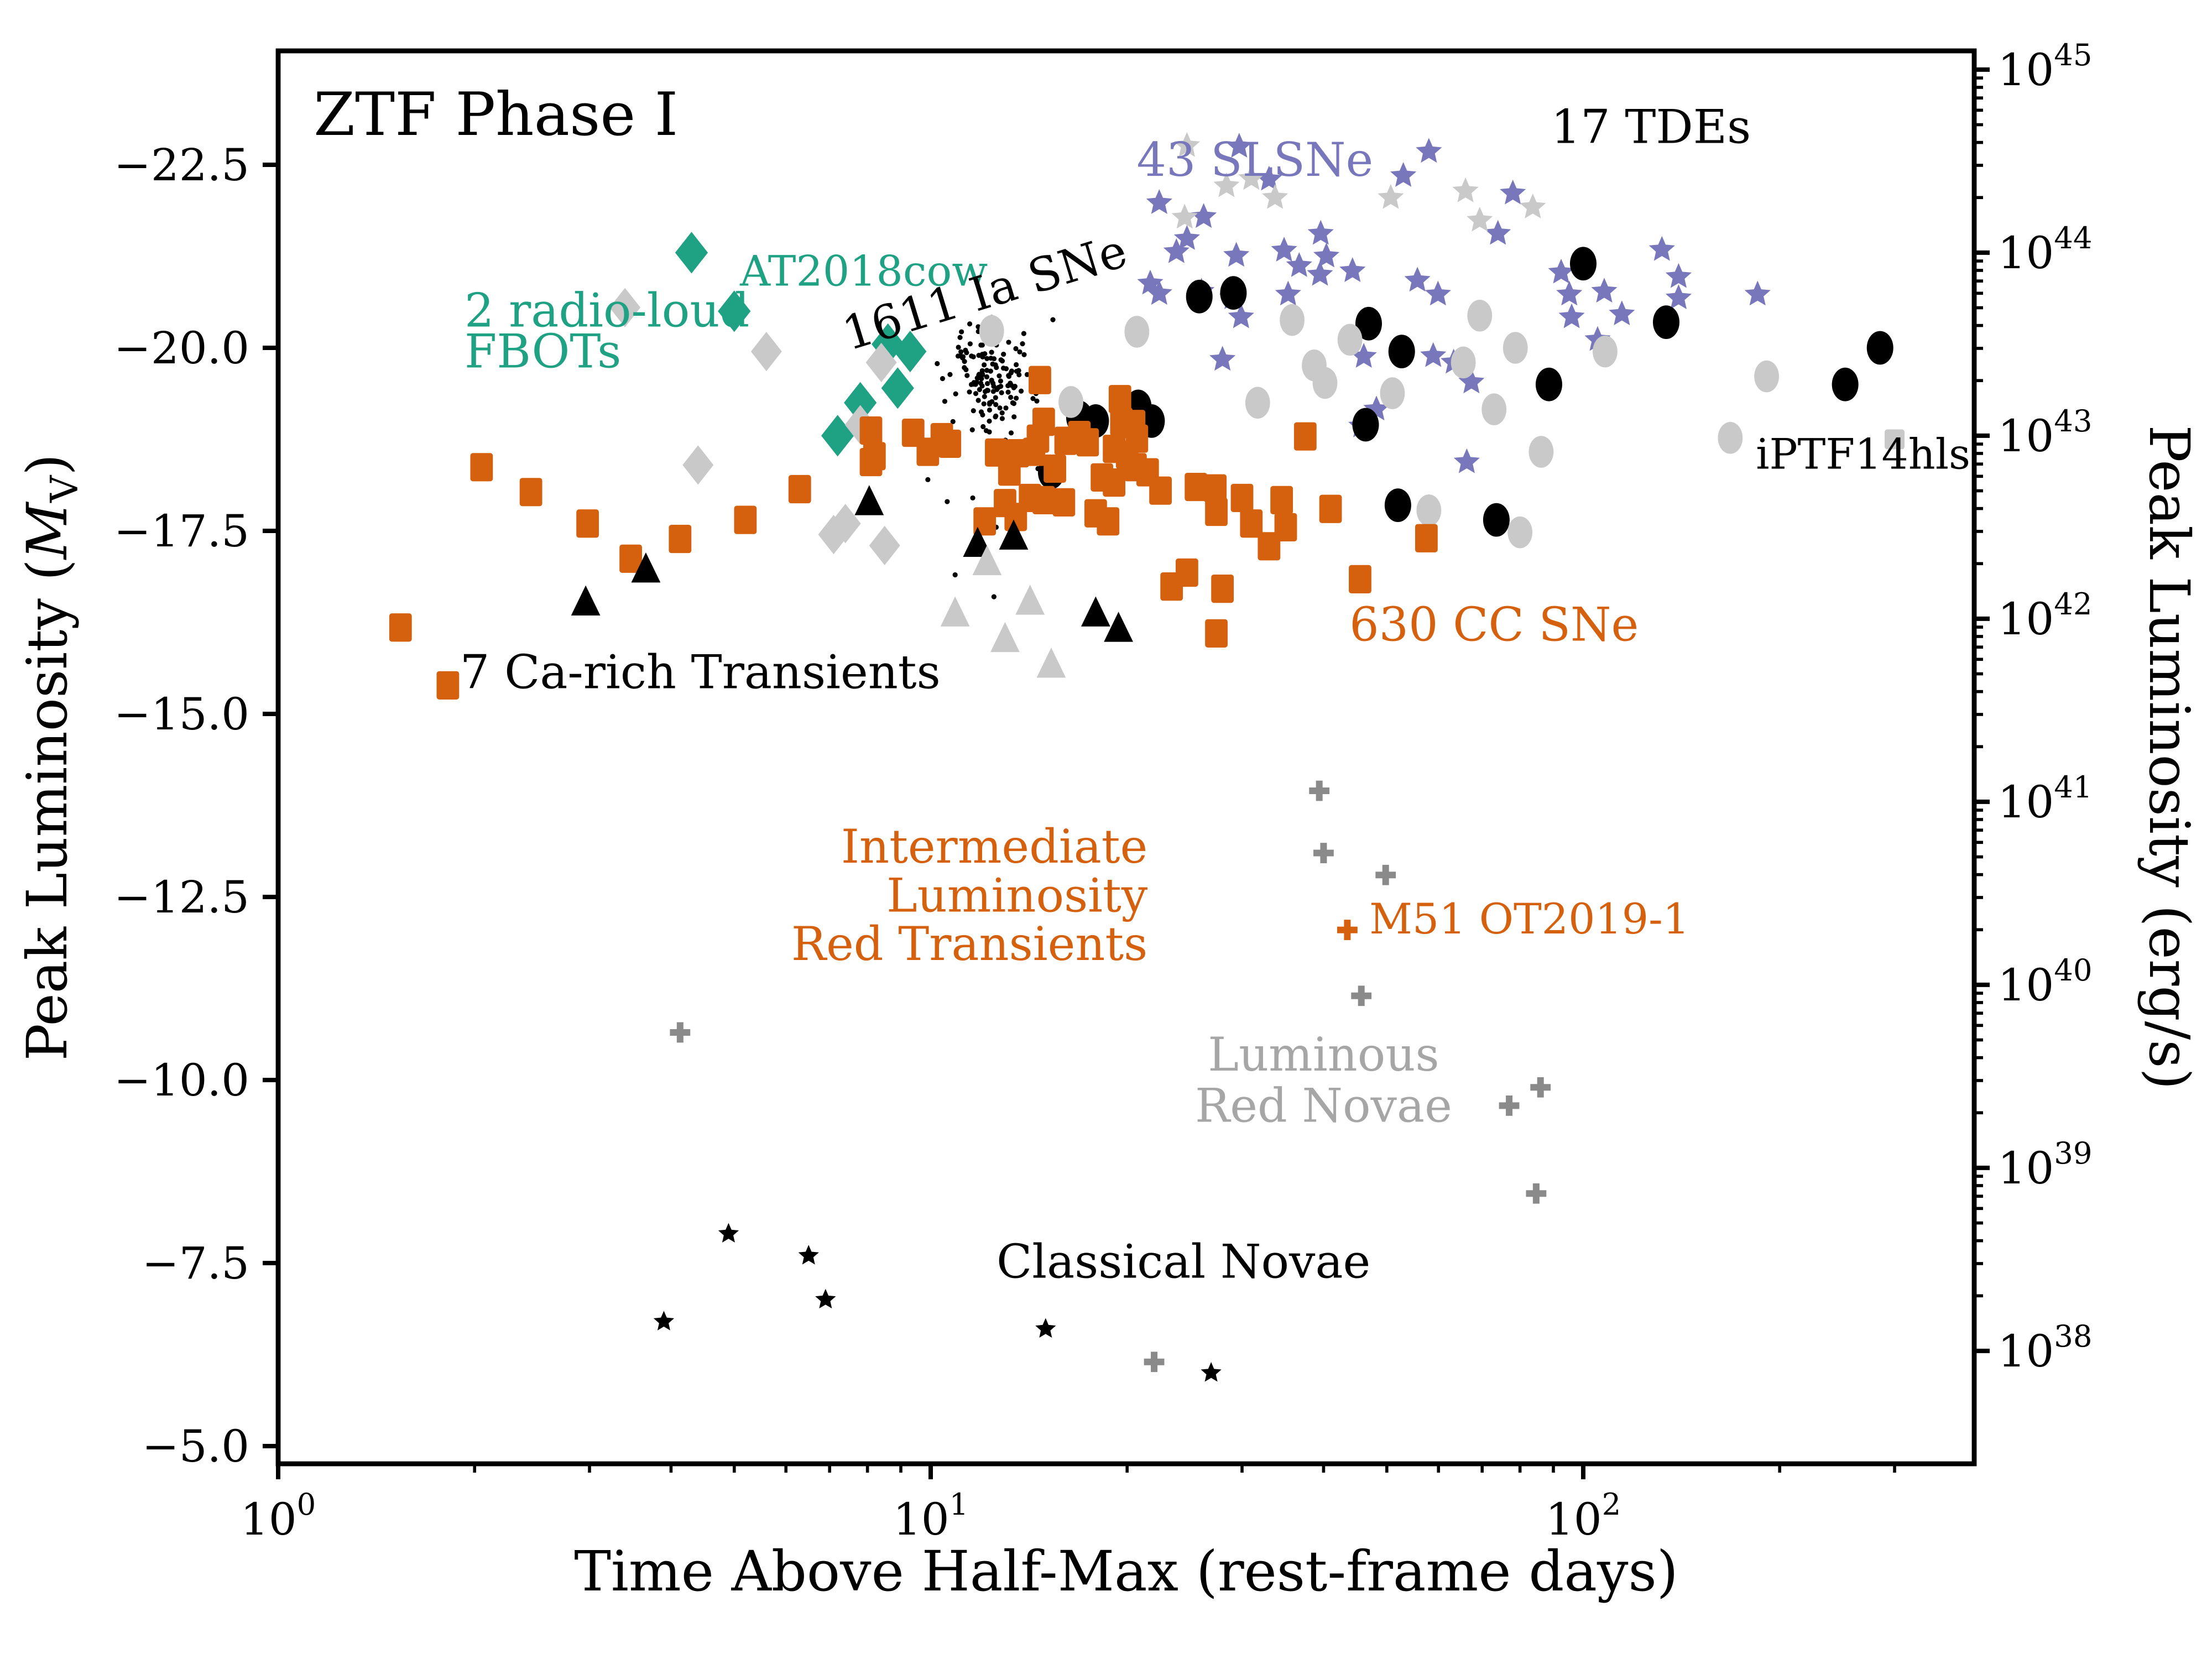 This screenshot has width=2212, height=1659. Describe the element at coordinates (1184, 1261) in the screenshot. I see `annotation-cn-label: Classical Novae` at that location.